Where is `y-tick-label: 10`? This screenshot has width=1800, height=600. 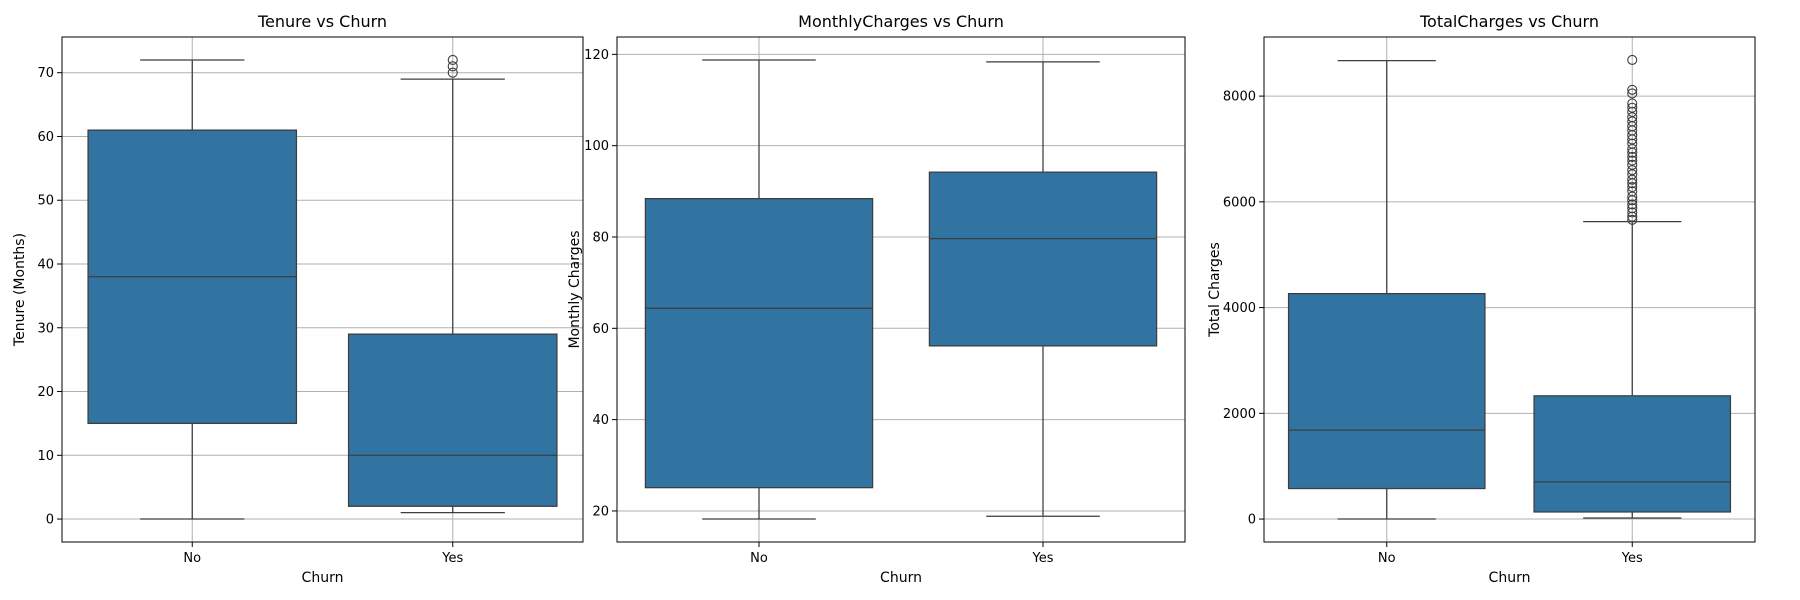 y-tick-label: 10 is located at coordinates (45, 456).